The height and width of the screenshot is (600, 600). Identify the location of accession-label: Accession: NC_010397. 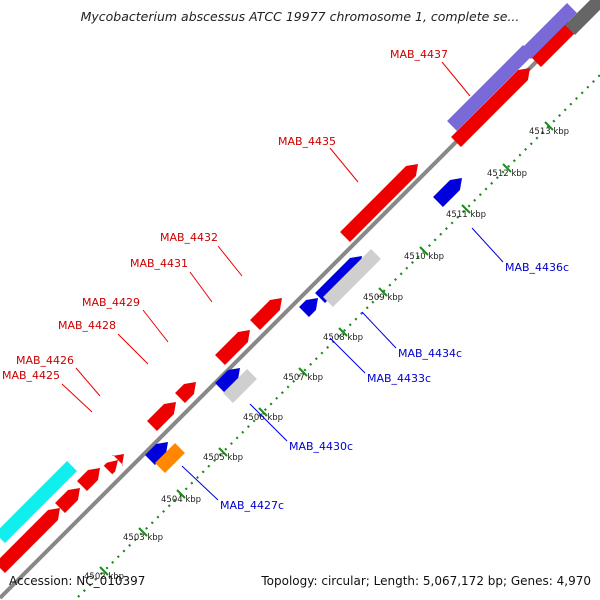
(77, 581).